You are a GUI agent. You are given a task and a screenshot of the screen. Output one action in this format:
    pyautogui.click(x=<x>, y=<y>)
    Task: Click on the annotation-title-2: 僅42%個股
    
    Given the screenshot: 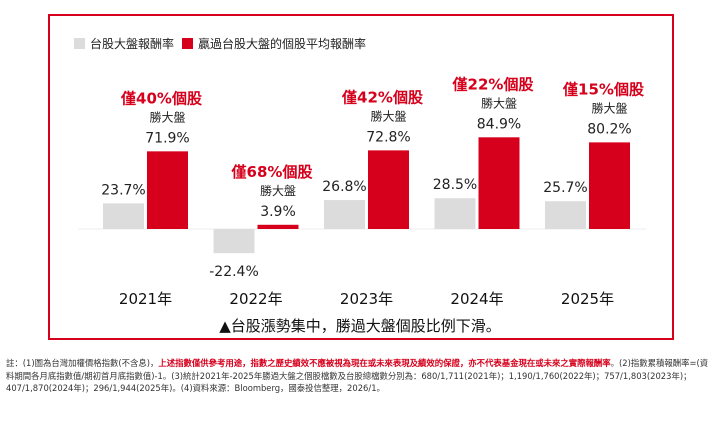 What is the action you would take?
    pyautogui.click(x=382, y=97)
    